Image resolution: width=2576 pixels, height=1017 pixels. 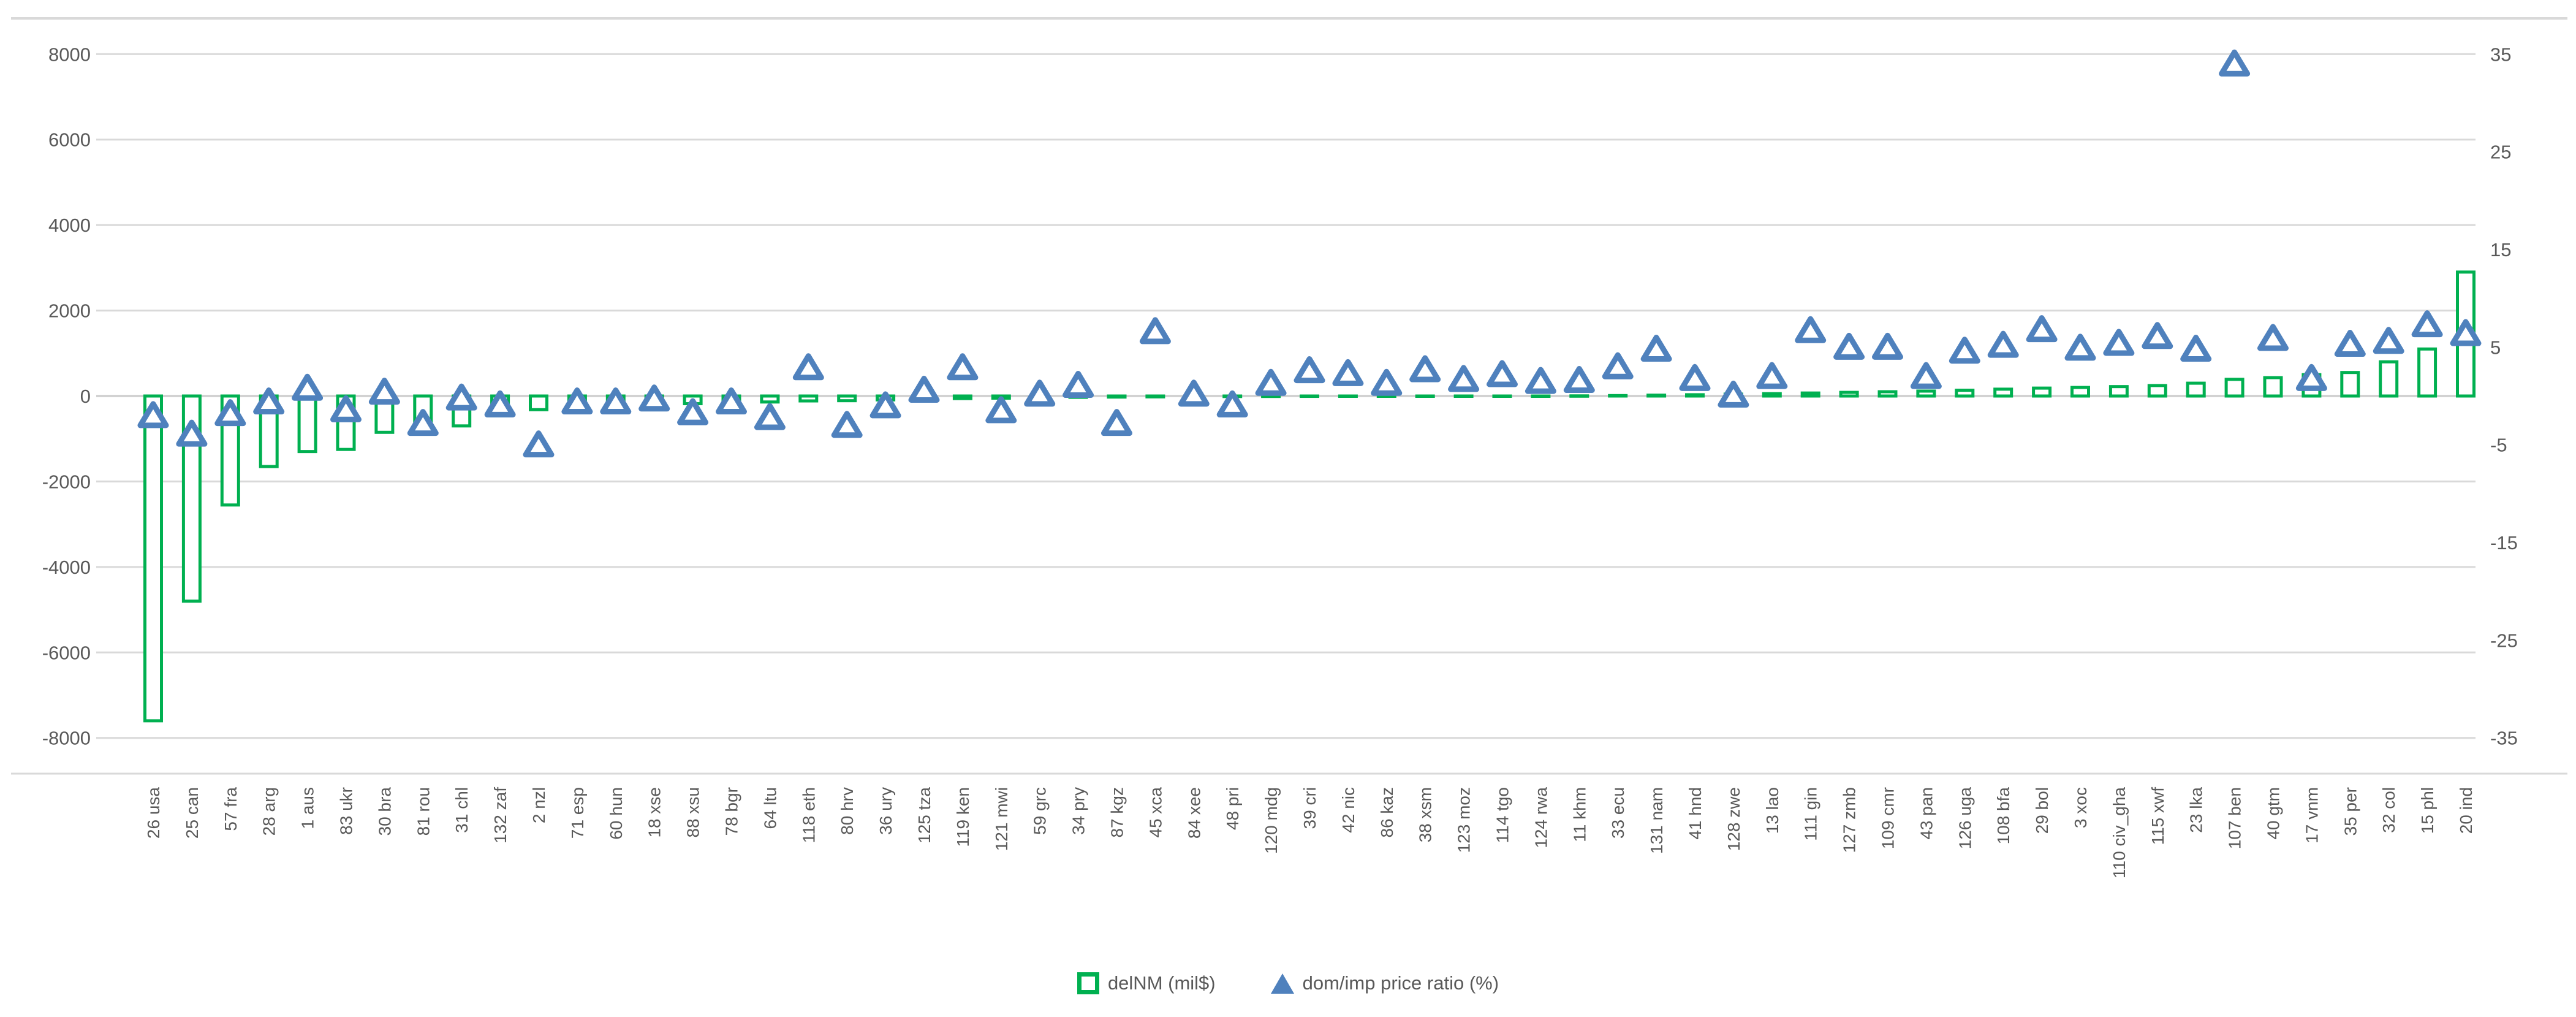 What do you see at coordinates (66, 739) in the screenshot?
I see `svg-text: -8000` at bounding box center [66, 739].